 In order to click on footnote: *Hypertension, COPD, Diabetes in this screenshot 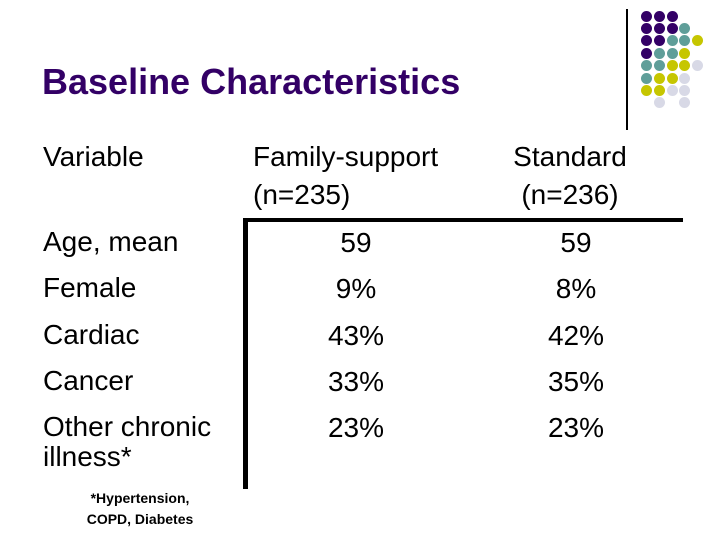, I will do `click(140, 509)`.